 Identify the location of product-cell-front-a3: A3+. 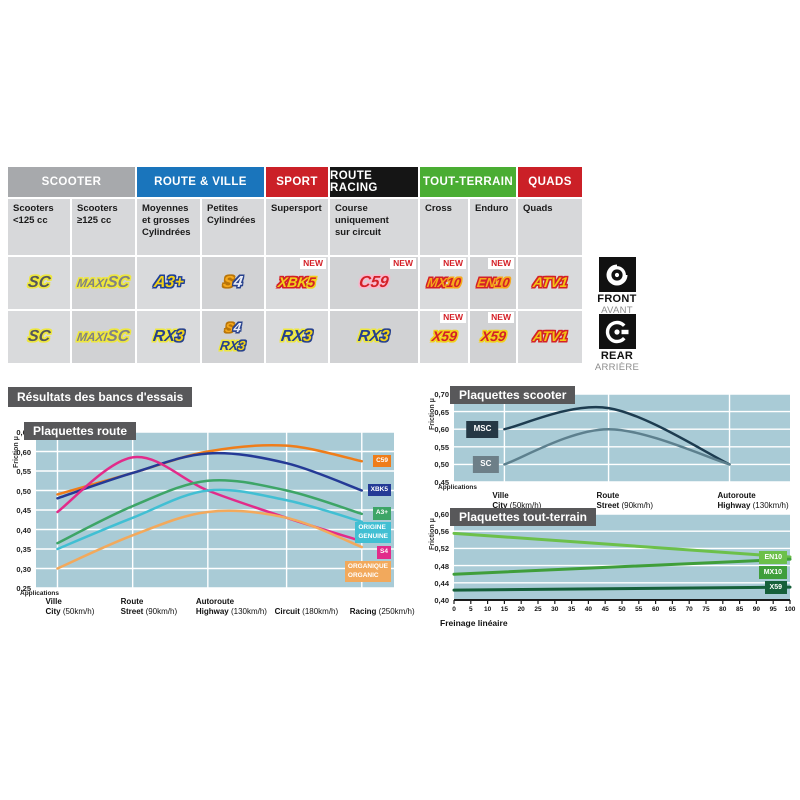
(168, 282).